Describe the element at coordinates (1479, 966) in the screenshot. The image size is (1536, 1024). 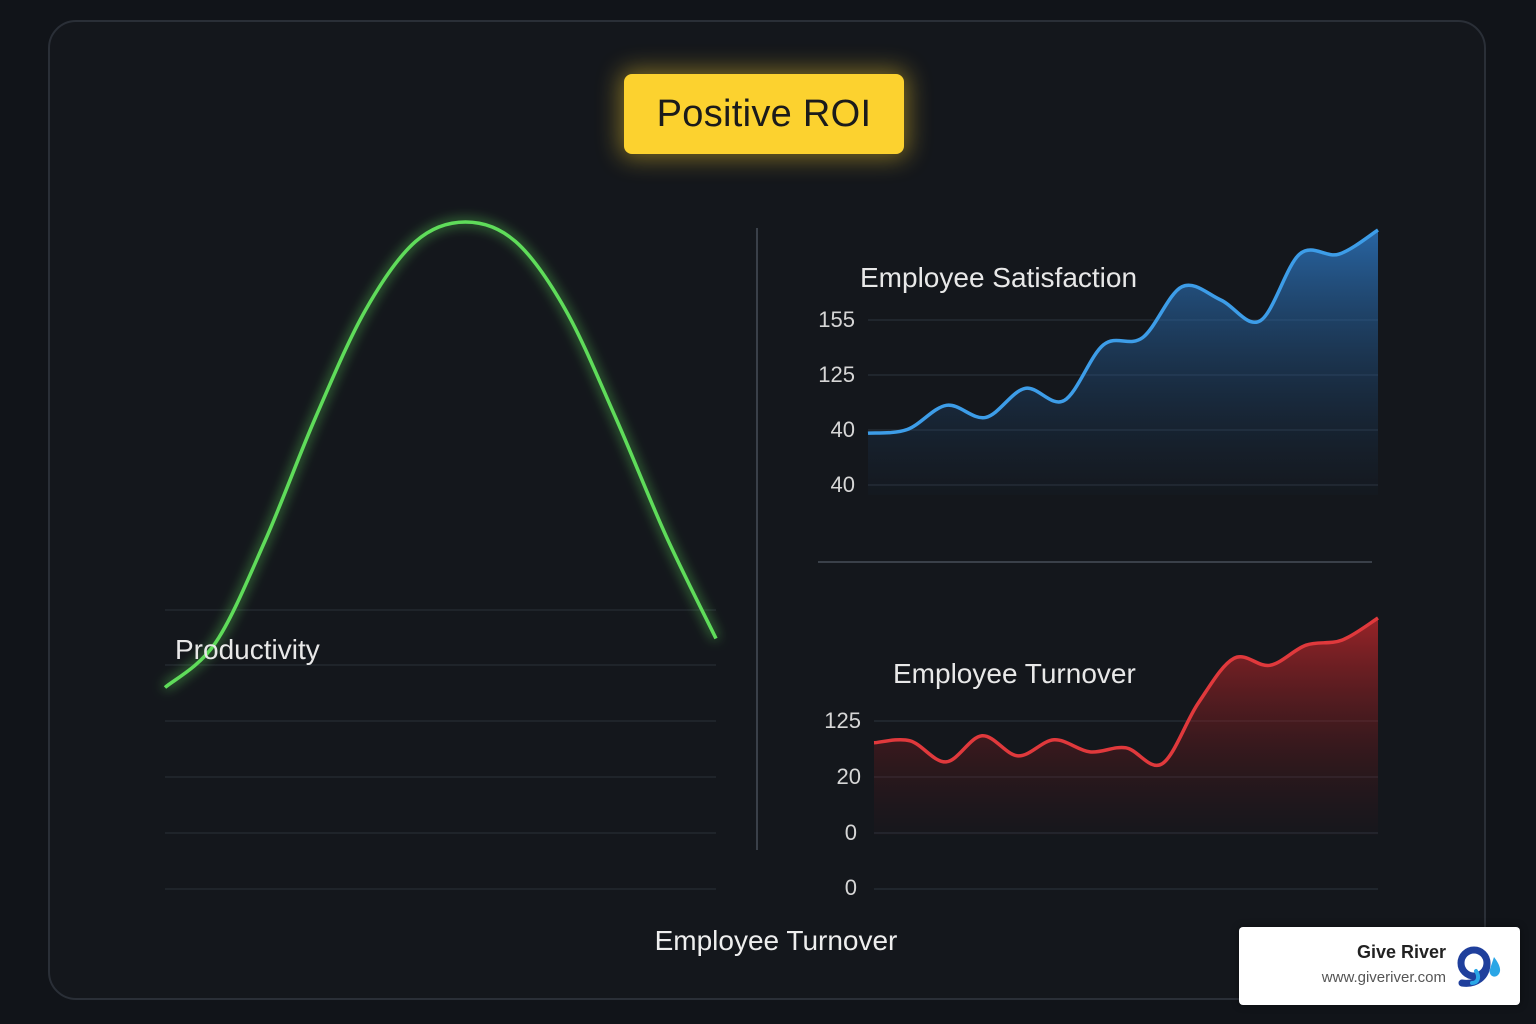
I see `give-river-logo-icon` at that location.